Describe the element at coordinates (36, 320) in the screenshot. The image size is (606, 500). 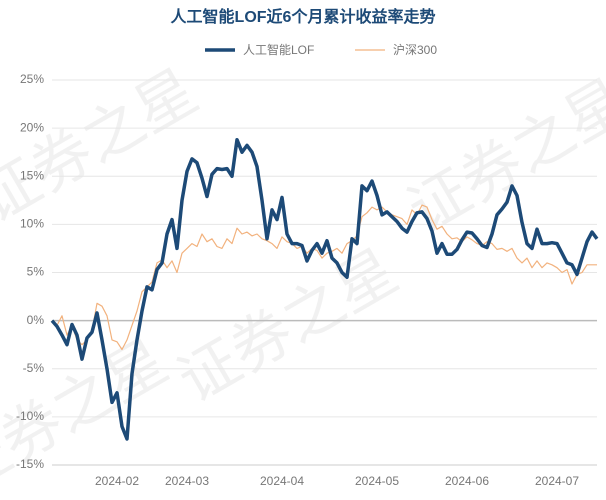
I see `y-tick-label: 0%` at that location.